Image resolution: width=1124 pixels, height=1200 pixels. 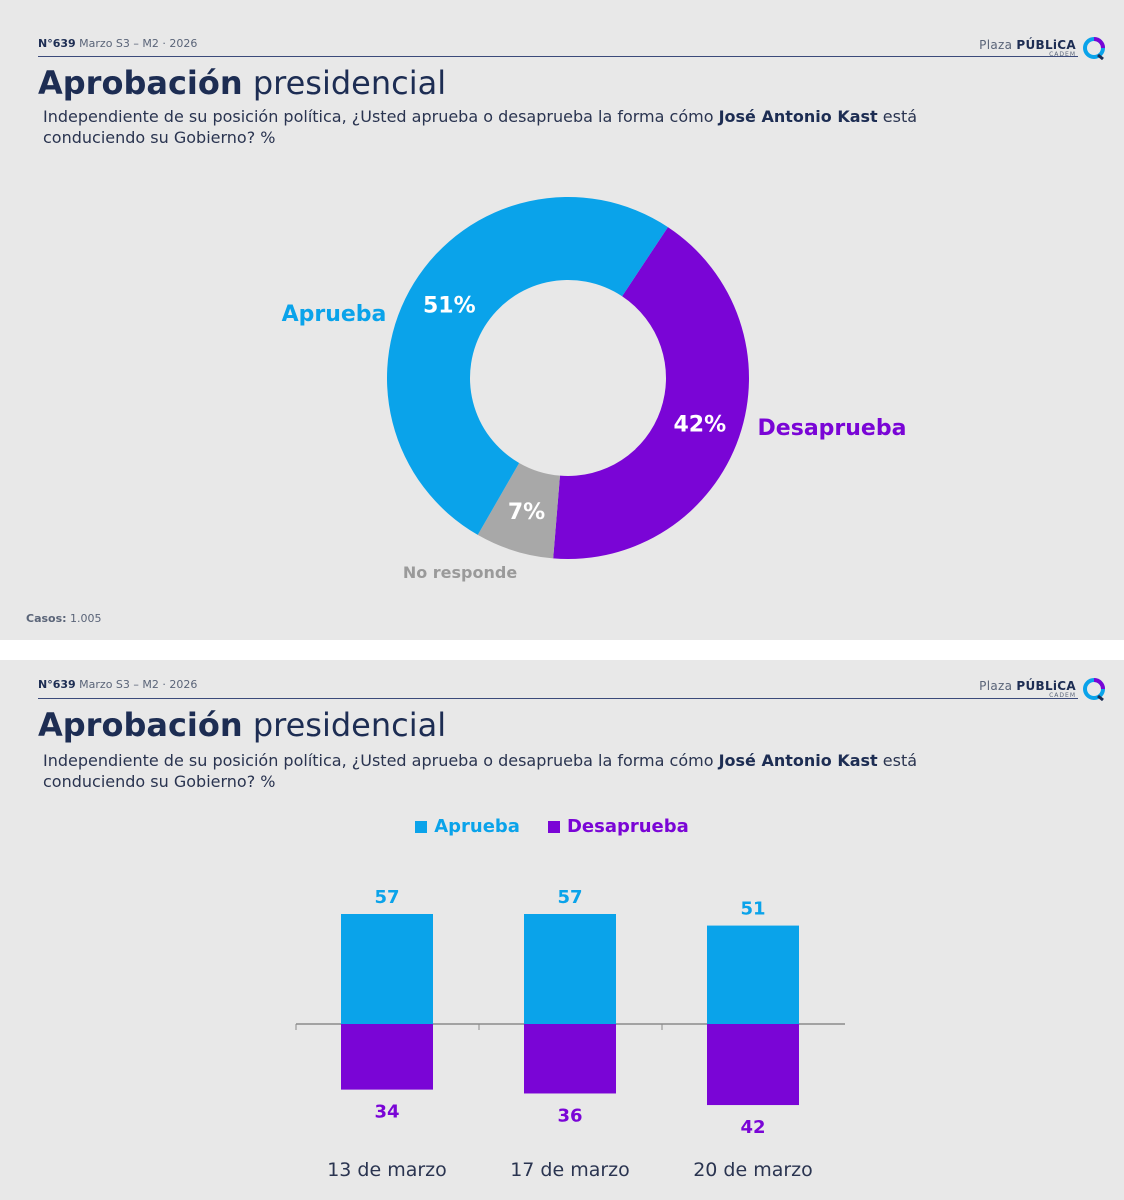 I want to click on category-label: 13 de marzo, so click(x=387, y=1170).